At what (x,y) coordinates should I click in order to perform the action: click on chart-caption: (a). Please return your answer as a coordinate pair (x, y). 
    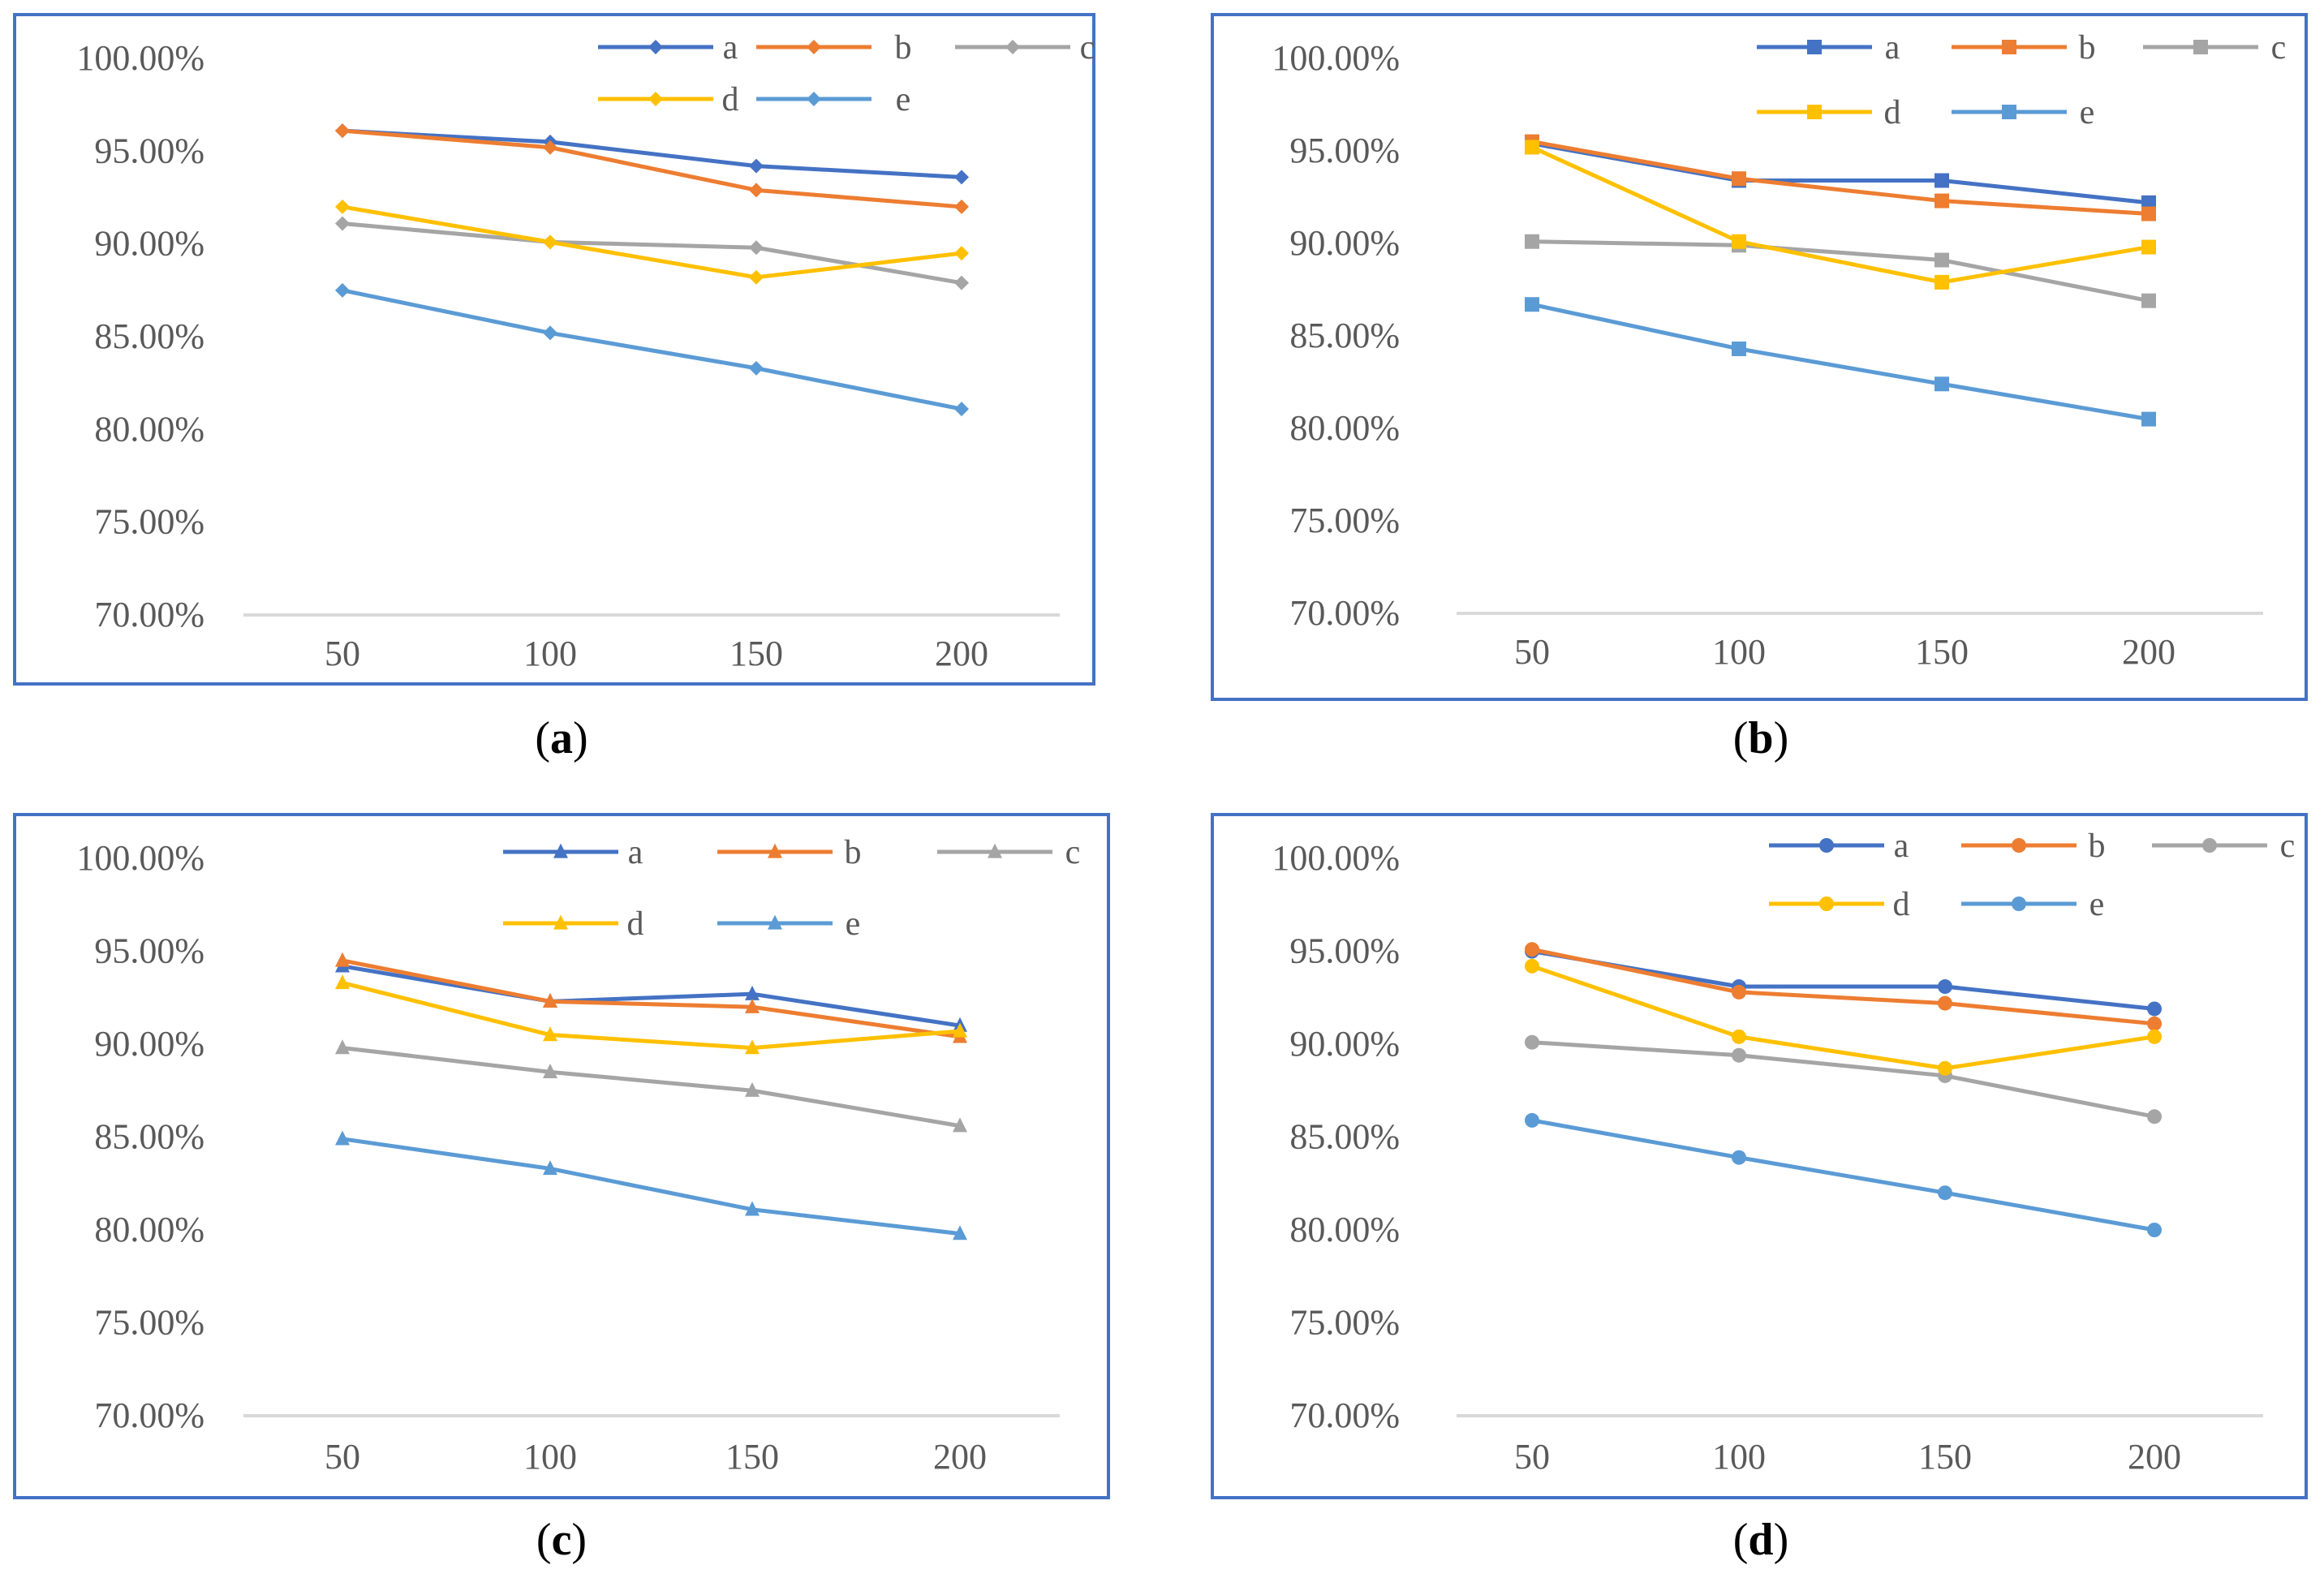
    Looking at the image, I should click on (561, 738).